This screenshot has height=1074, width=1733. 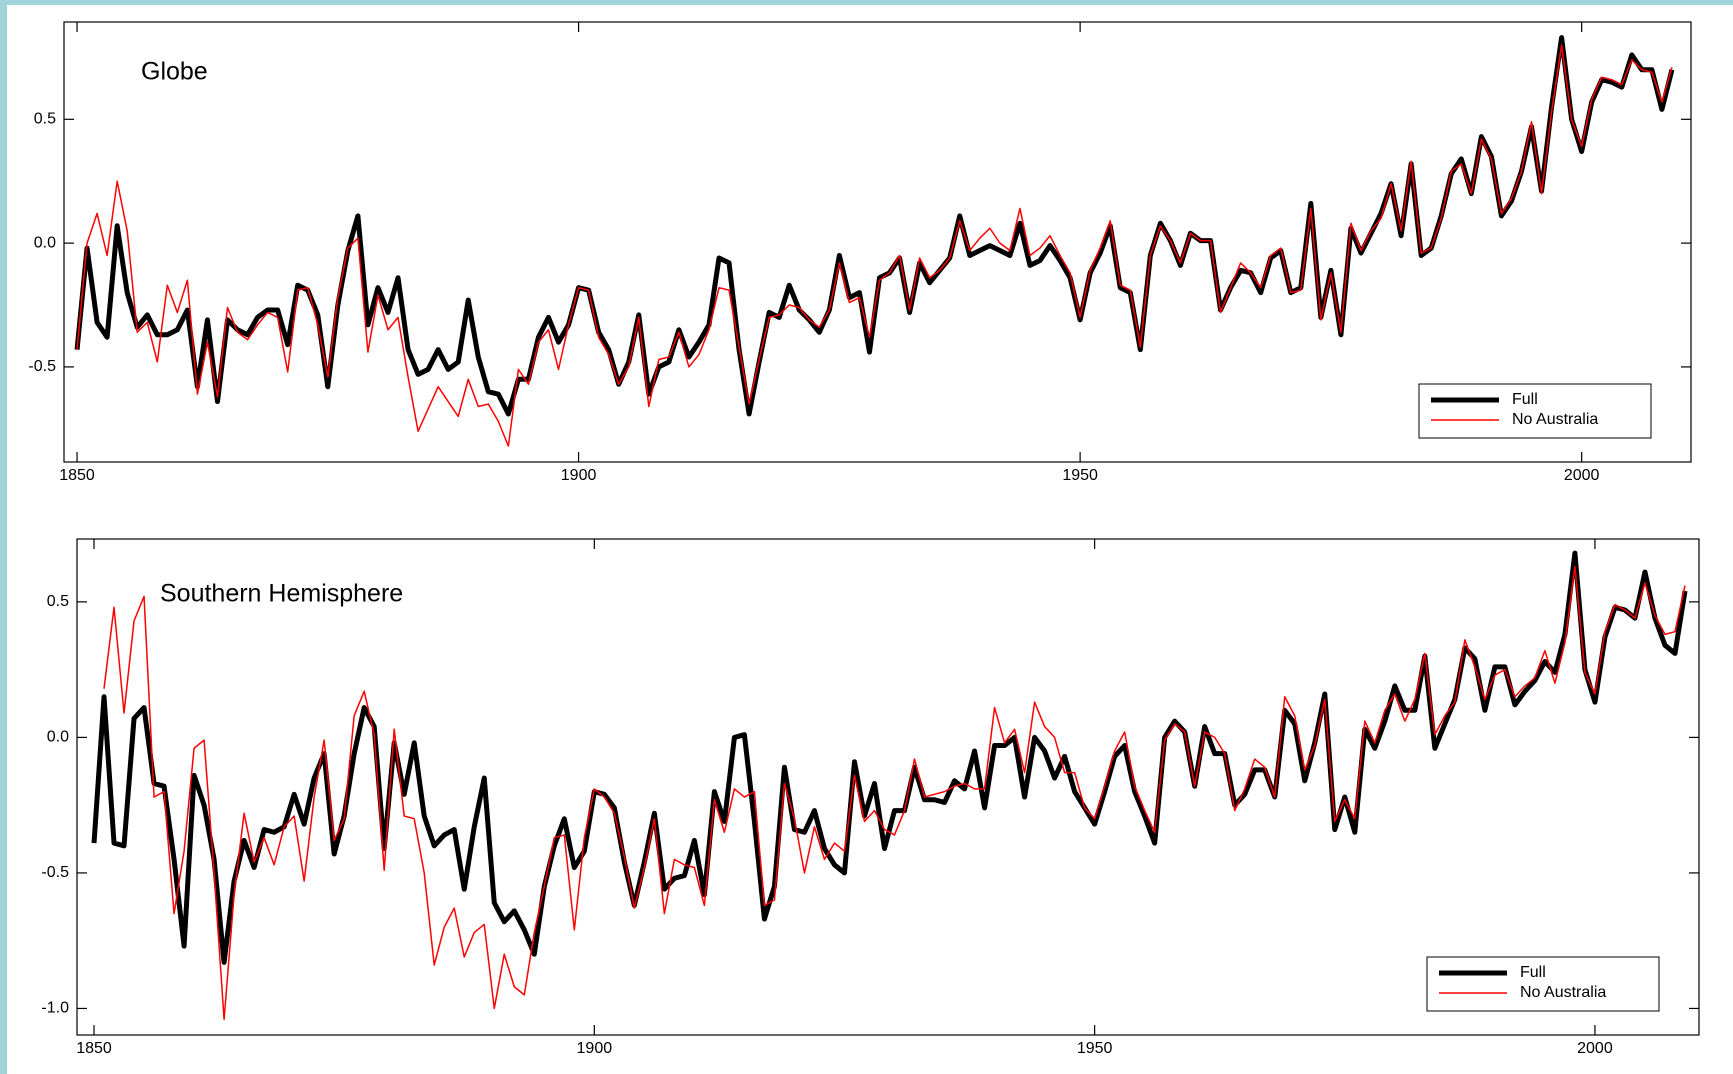 What do you see at coordinates (281, 594) in the screenshot?
I see `panel-title: Southern Hemisphere` at bounding box center [281, 594].